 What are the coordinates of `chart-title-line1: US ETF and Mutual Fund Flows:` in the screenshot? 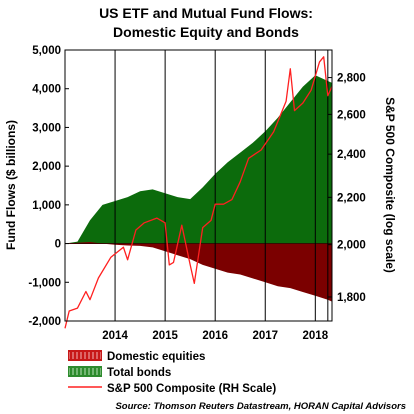 It's located at (206, 13).